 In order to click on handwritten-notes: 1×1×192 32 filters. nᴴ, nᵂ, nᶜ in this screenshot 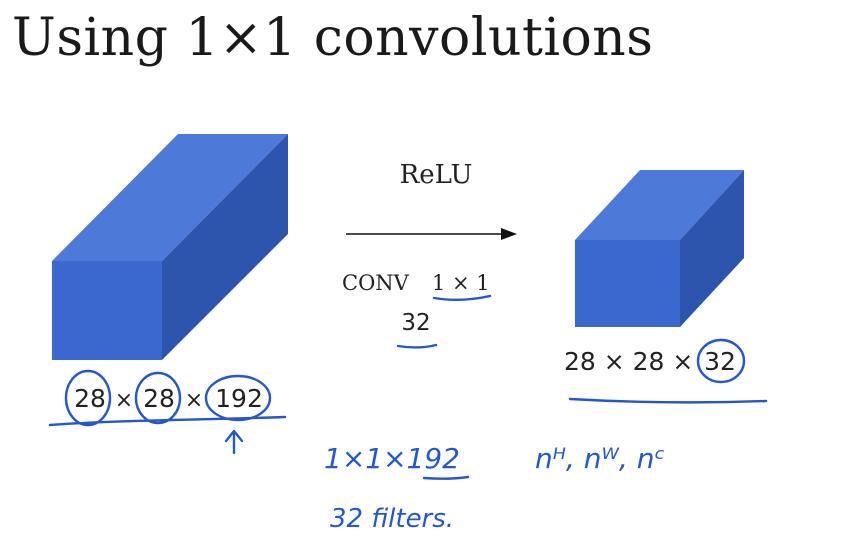, I will do `click(494, 488)`.